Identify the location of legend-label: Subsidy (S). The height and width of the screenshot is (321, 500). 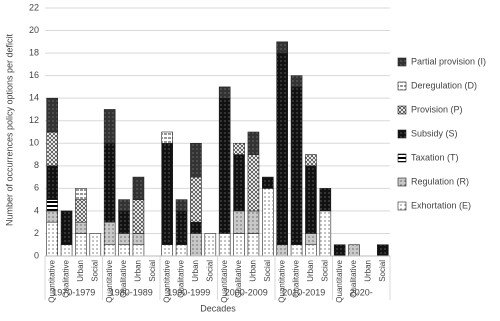
(434, 133).